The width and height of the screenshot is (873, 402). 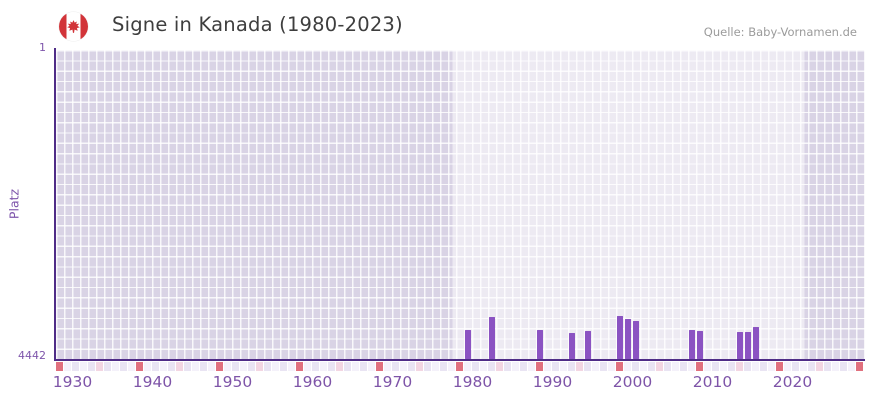 What do you see at coordinates (467, 344) in the screenshot?
I see `rank-bar-1980` at bounding box center [467, 344].